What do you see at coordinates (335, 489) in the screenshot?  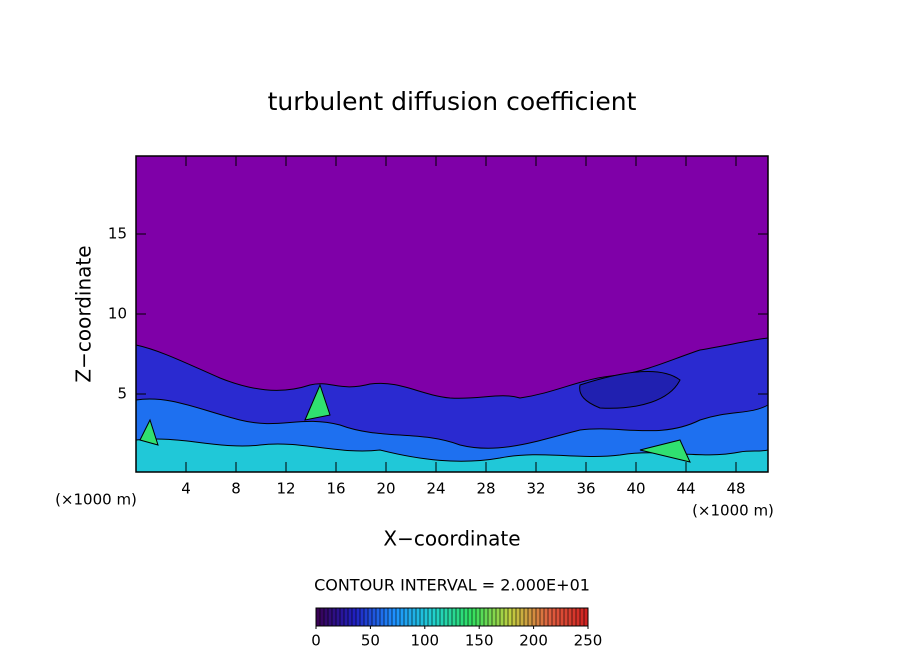 I see `x-tick-label: 16` at bounding box center [335, 489].